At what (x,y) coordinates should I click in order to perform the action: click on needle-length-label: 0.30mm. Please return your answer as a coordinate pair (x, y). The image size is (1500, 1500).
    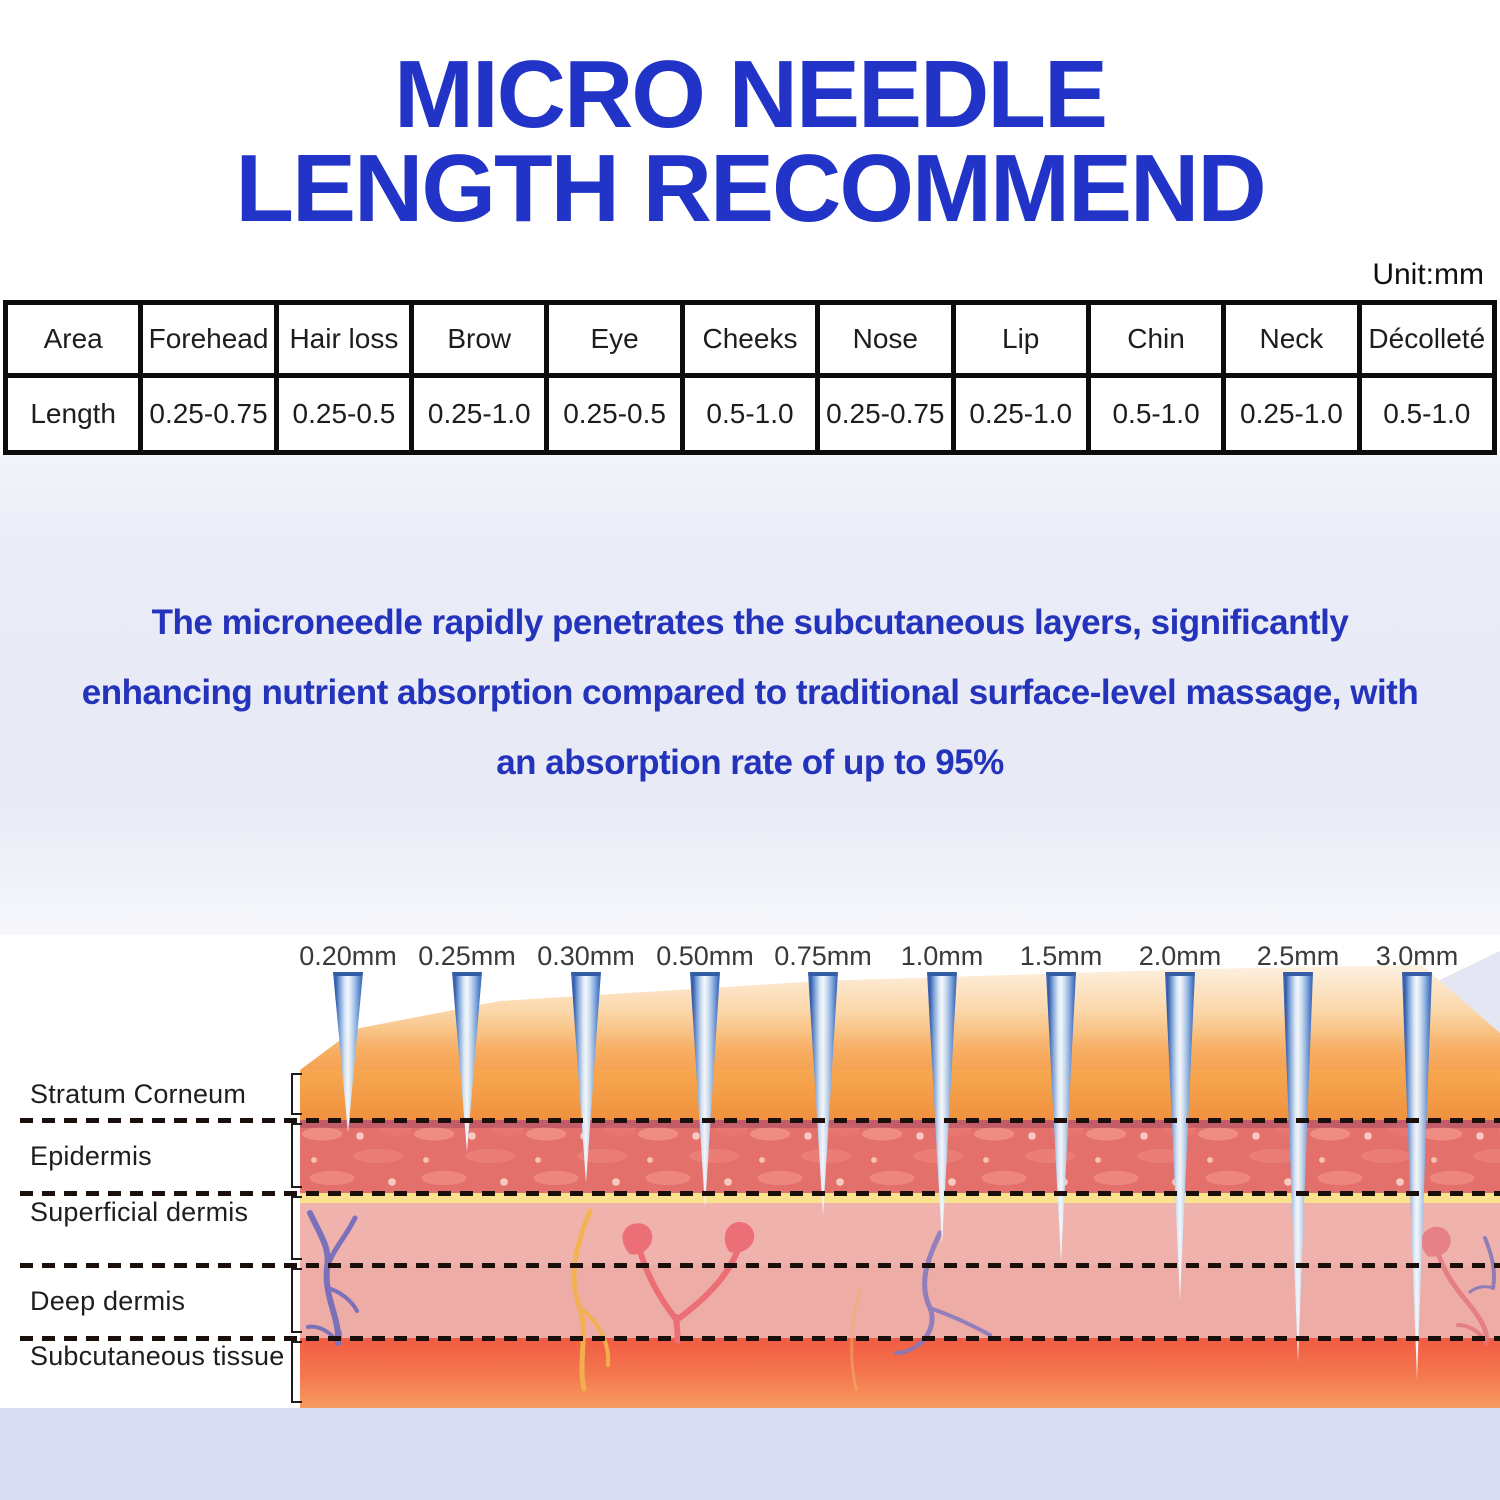
    Looking at the image, I should click on (586, 956).